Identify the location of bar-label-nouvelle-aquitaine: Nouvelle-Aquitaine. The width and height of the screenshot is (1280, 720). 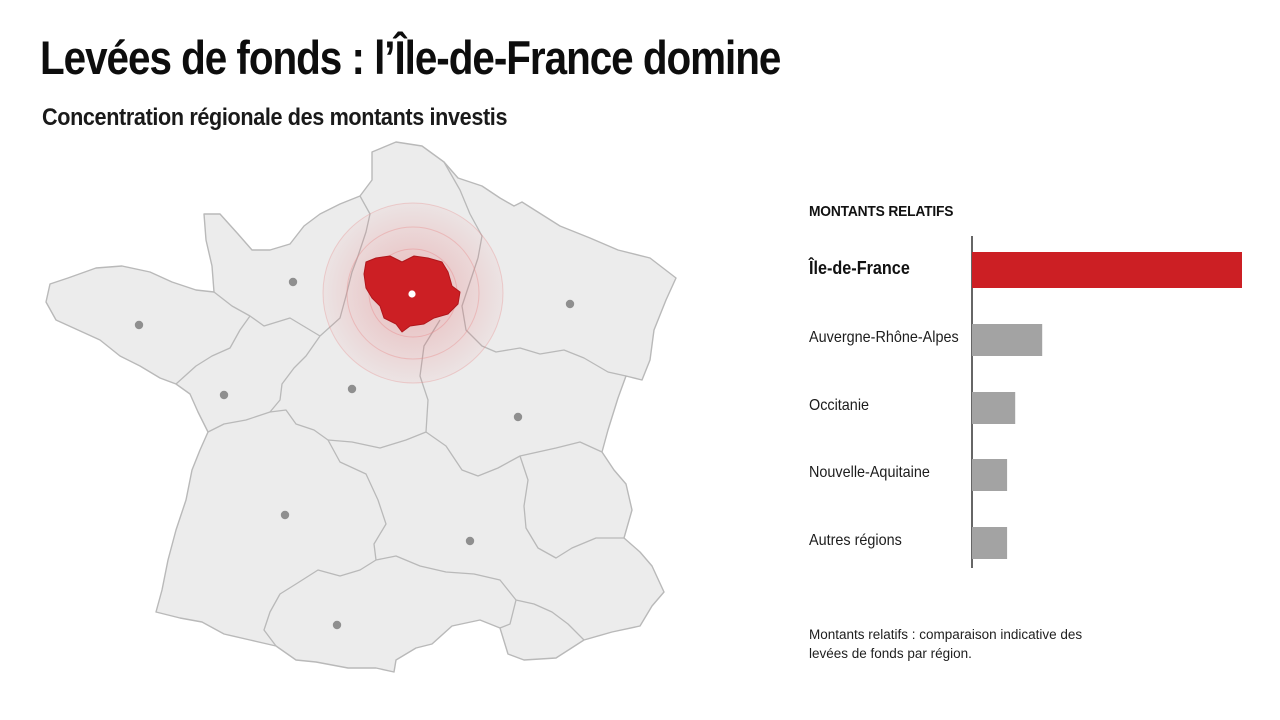
(869, 472).